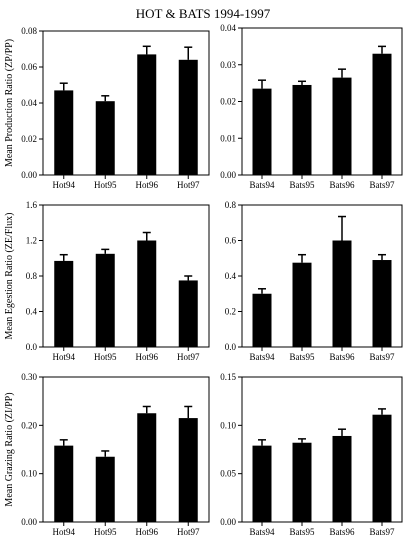  Describe the element at coordinates (302, 357) in the screenshot. I see `chart-4-category-label: Bats95` at that location.